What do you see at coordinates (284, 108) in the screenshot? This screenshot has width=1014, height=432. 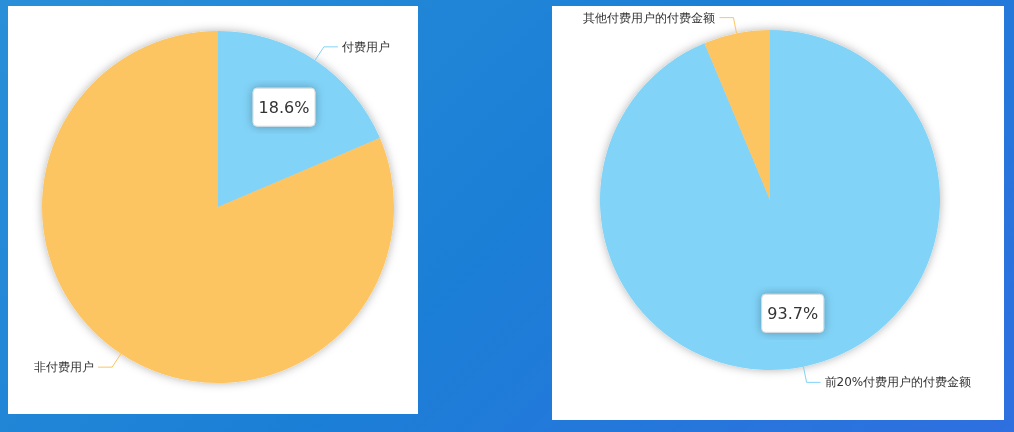 I see `data-label: 18.6%` at bounding box center [284, 108].